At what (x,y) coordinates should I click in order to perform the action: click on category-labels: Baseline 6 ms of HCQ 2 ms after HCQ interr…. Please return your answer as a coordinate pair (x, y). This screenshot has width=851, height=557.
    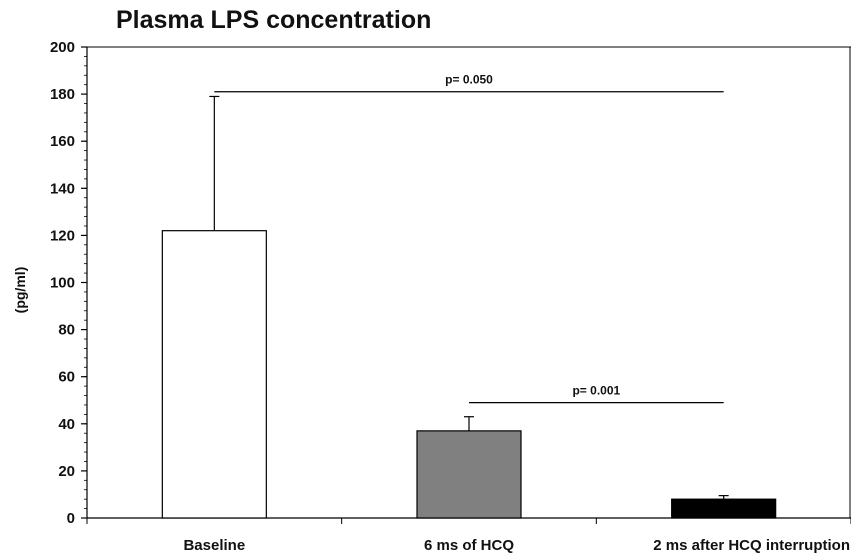
    Looking at the image, I should click on (516, 545).